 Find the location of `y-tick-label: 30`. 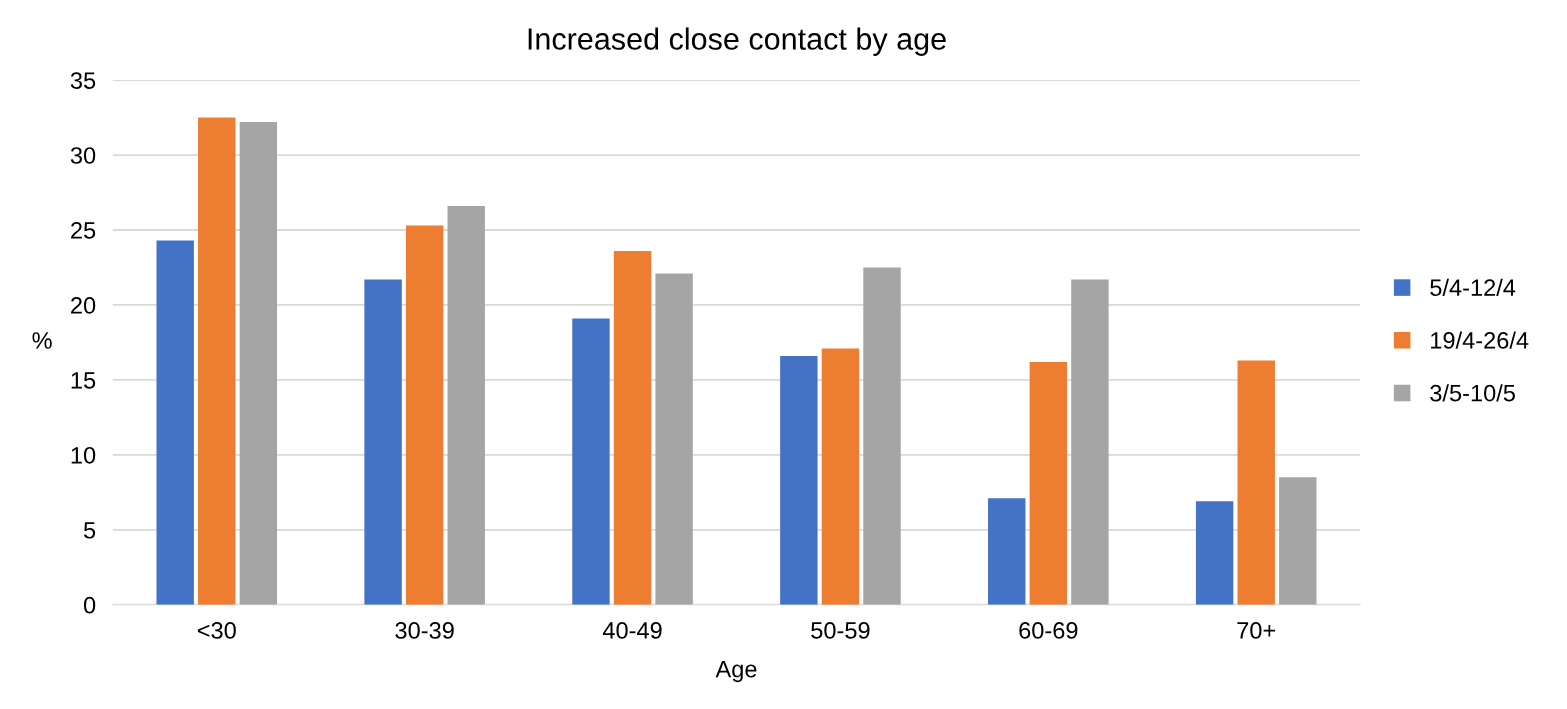

y-tick-label: 30 is located at coordinates (83, 155).